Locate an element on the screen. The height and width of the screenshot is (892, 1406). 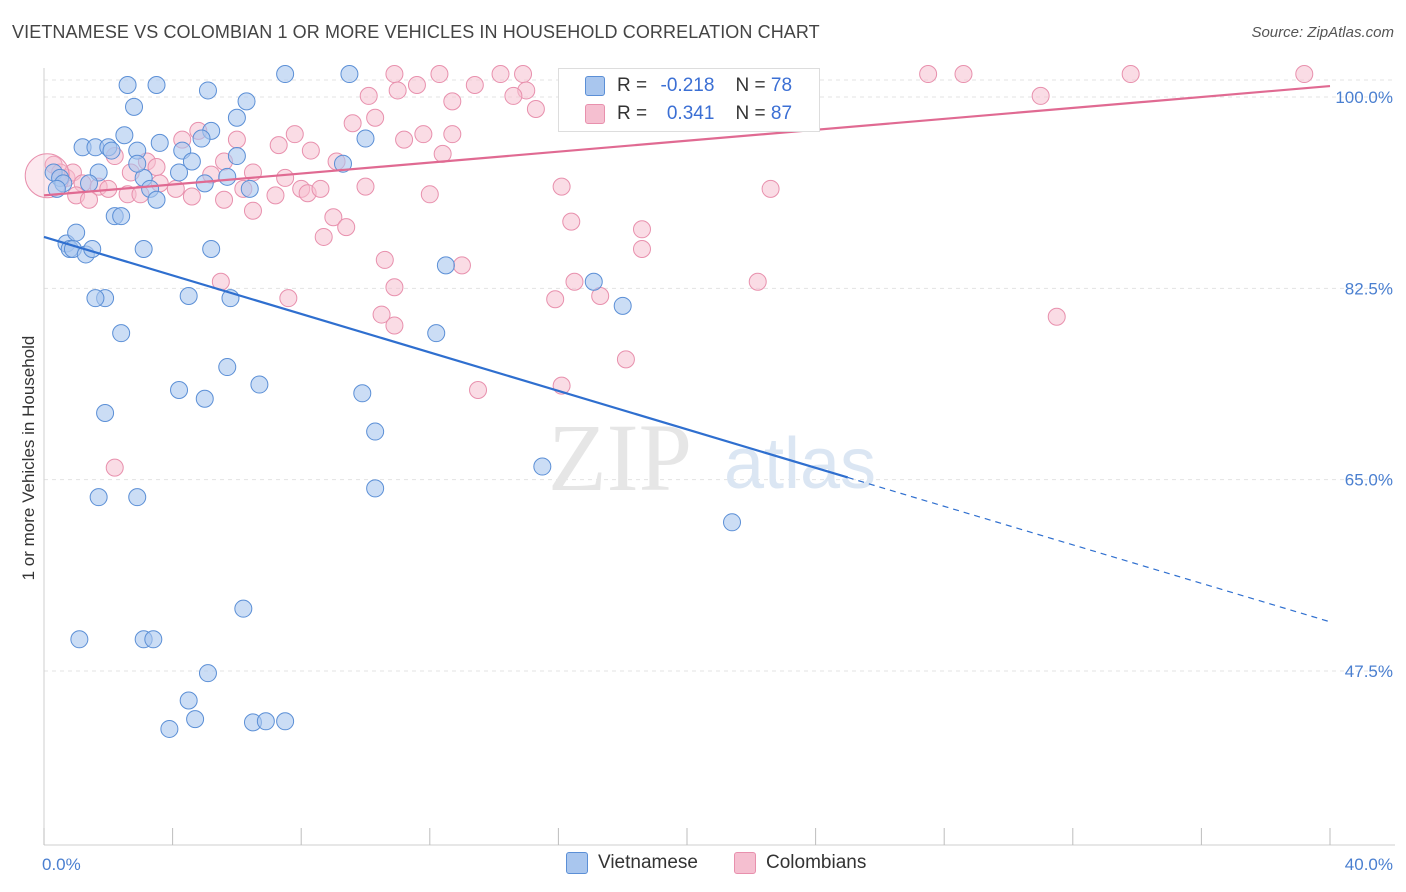
source-label: Source: ZipAtlas.com is located at coordinates (1322, 32).